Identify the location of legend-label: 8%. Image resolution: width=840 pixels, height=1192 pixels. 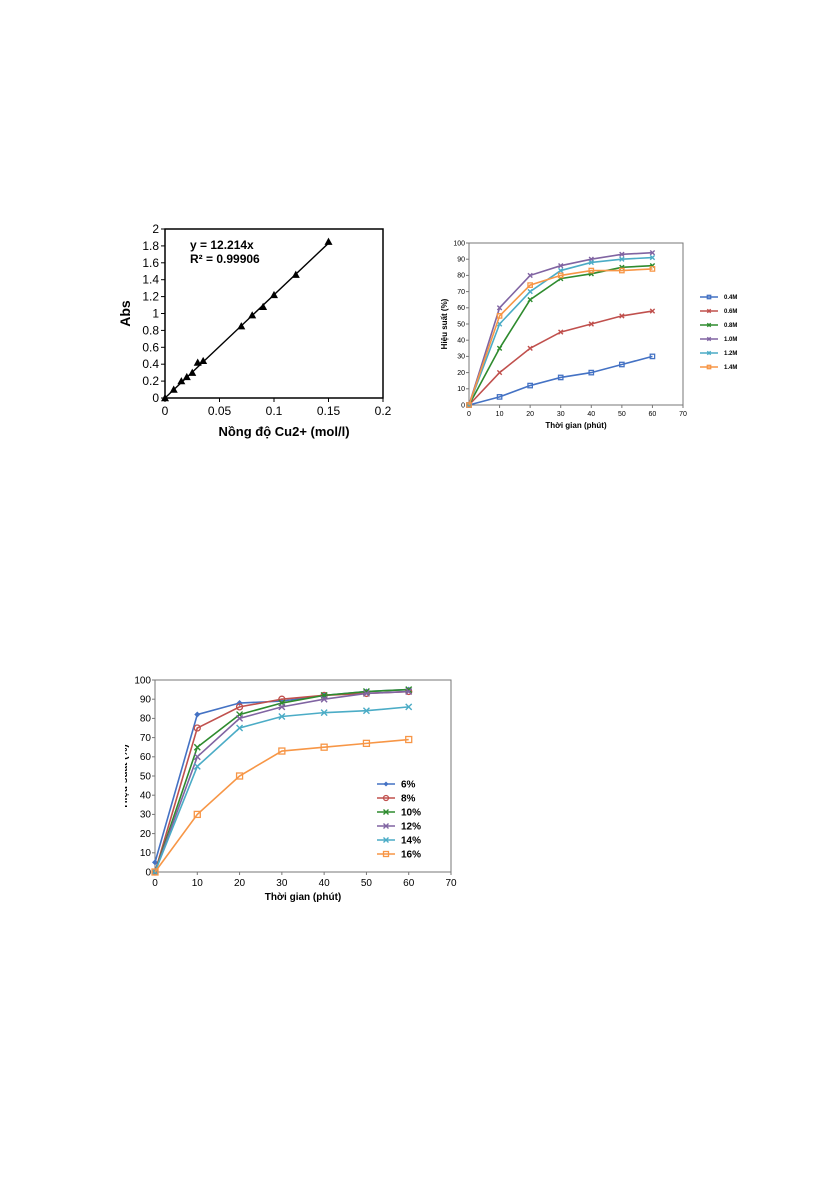
(408, 798).